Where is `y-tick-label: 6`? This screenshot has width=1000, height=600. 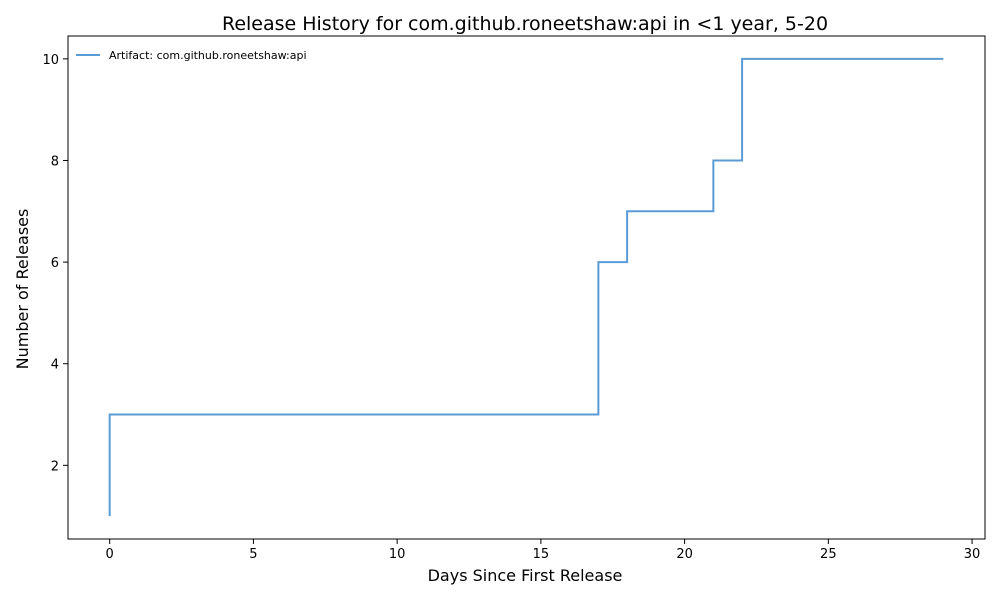
y-tick-label: 6 is located at coordinates (55, 263).